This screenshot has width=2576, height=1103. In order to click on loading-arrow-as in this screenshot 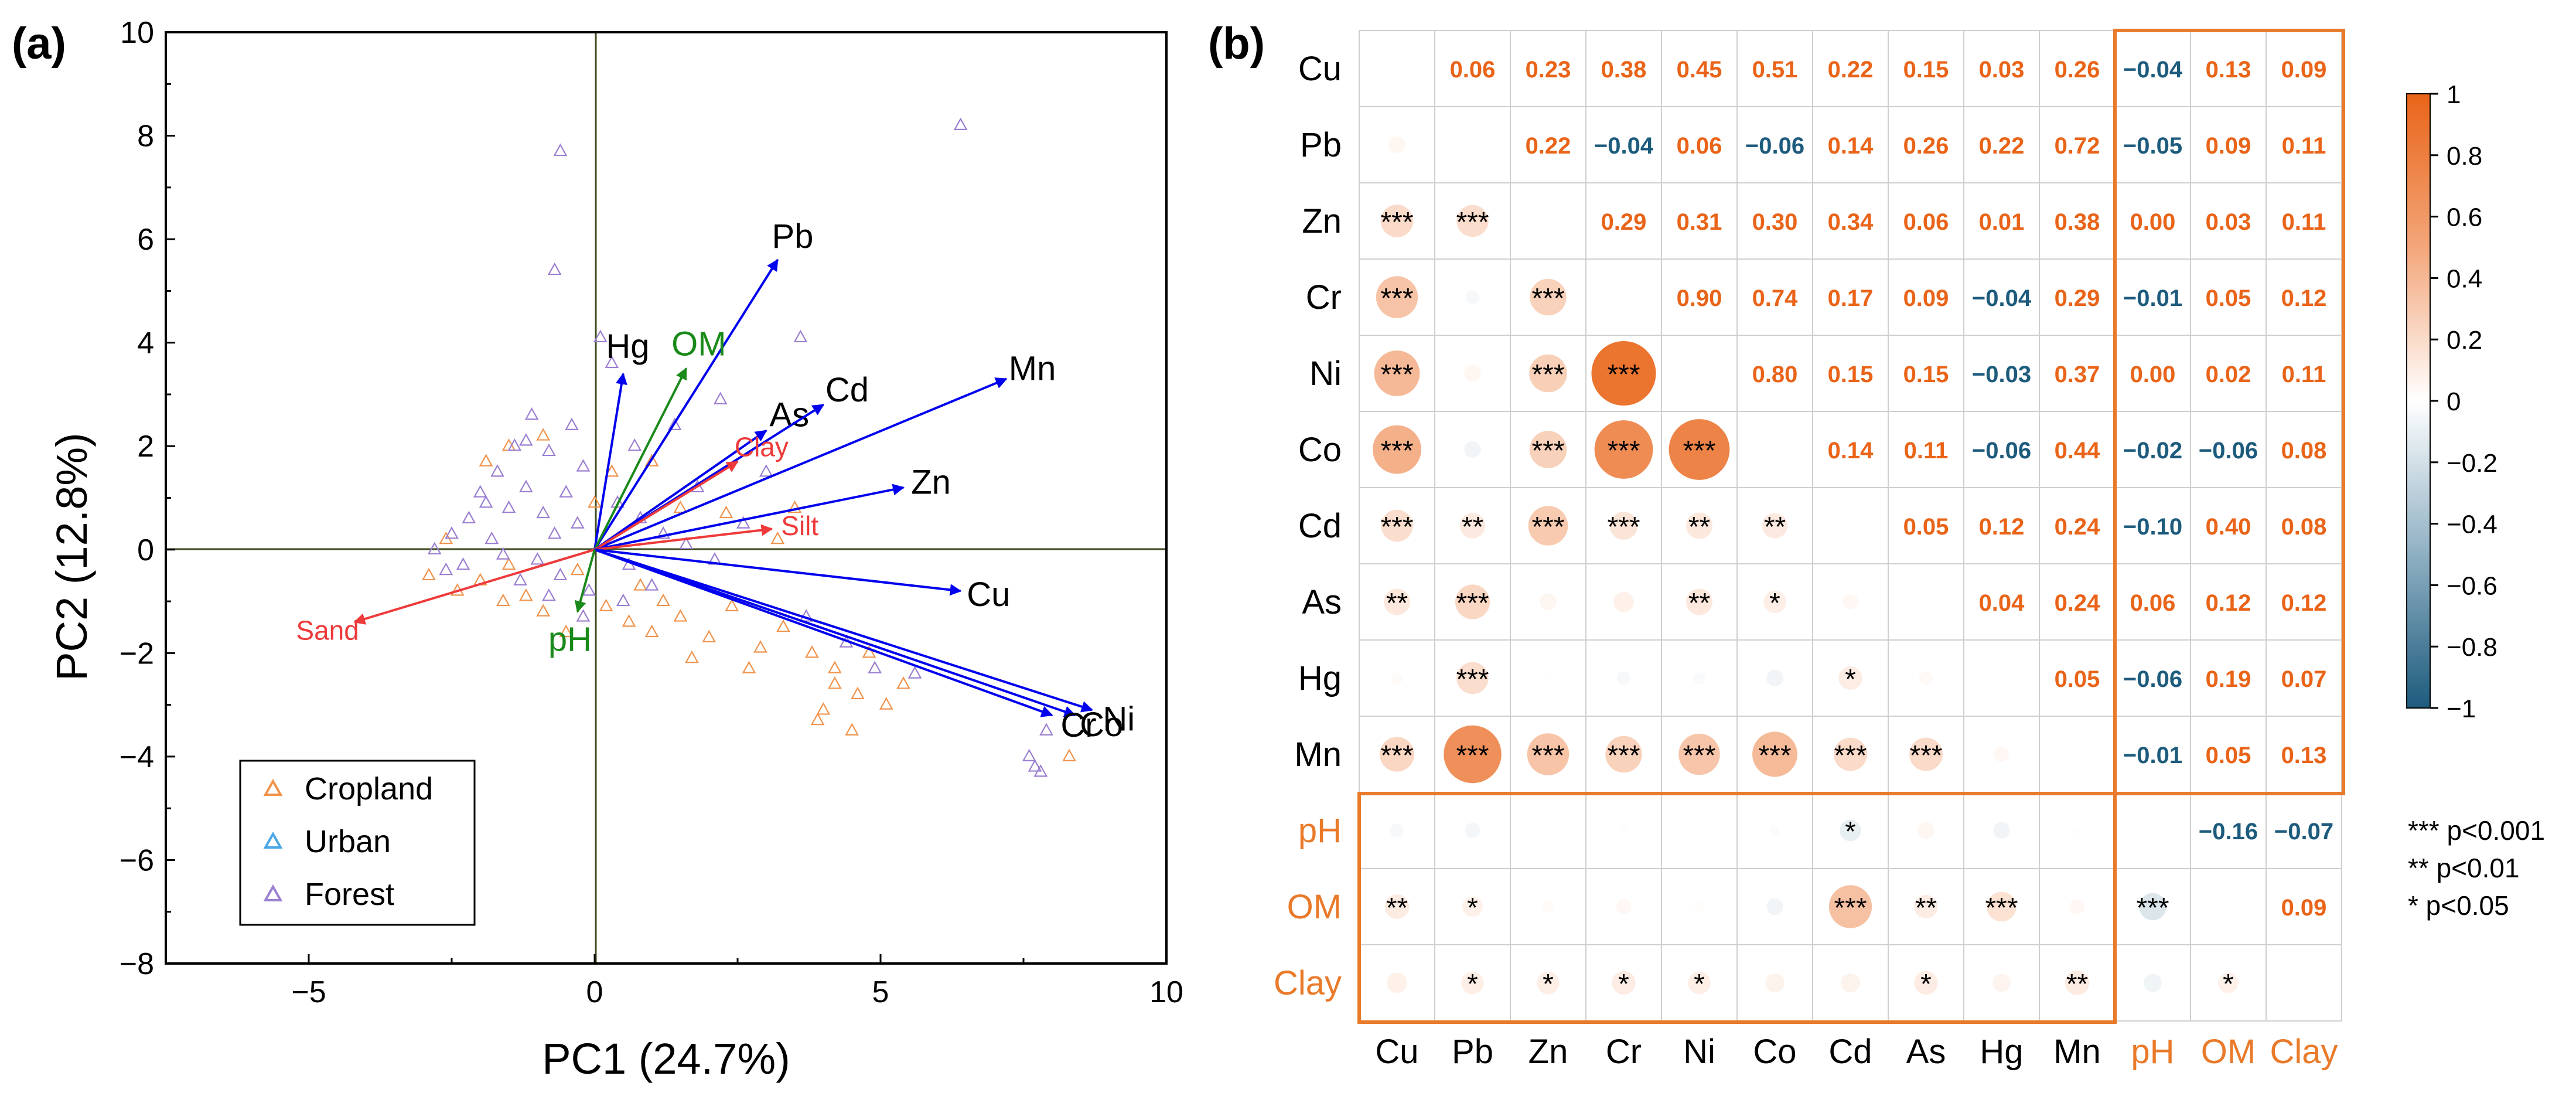, I will do `click(680, 490)`.